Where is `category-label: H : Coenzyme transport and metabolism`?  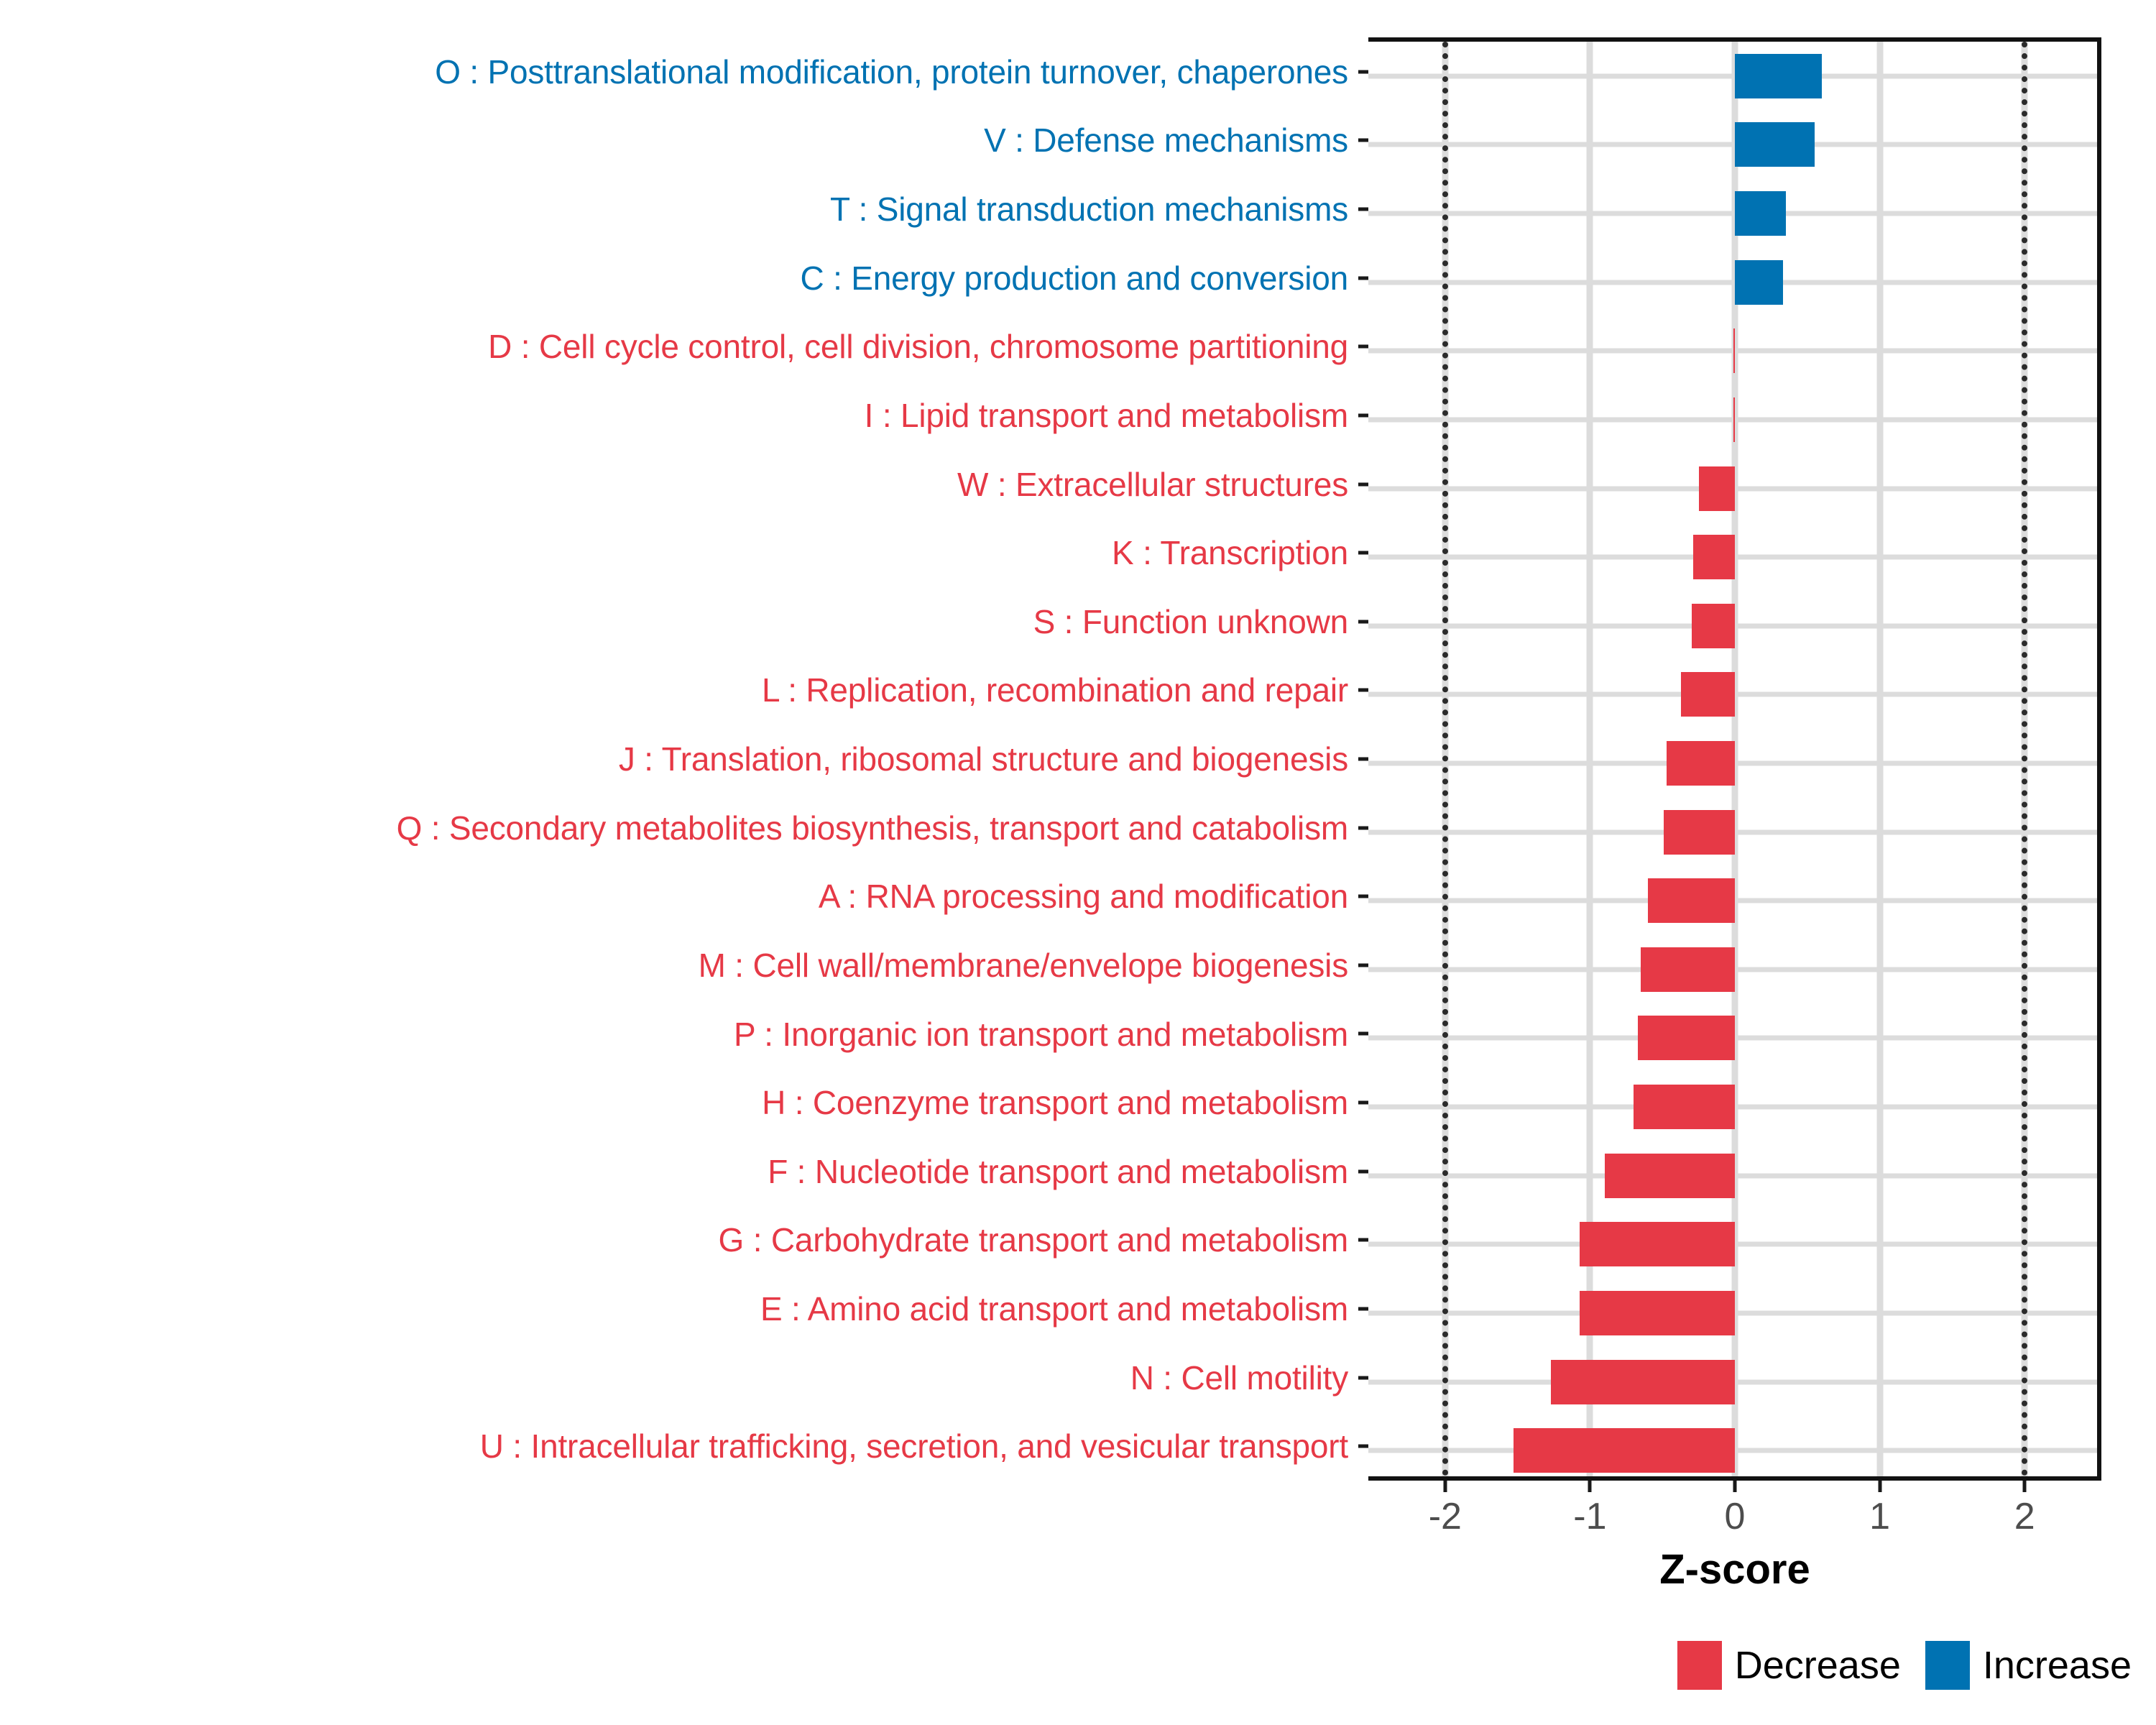
category-label: H : Coenzyme transport and metabolism is located at coordinates (1055, 1103).